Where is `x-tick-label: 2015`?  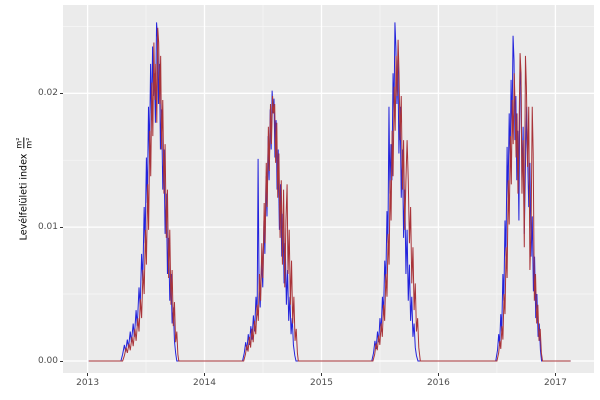 x-tick-label: 2015 is located at coordinates (321, 383).